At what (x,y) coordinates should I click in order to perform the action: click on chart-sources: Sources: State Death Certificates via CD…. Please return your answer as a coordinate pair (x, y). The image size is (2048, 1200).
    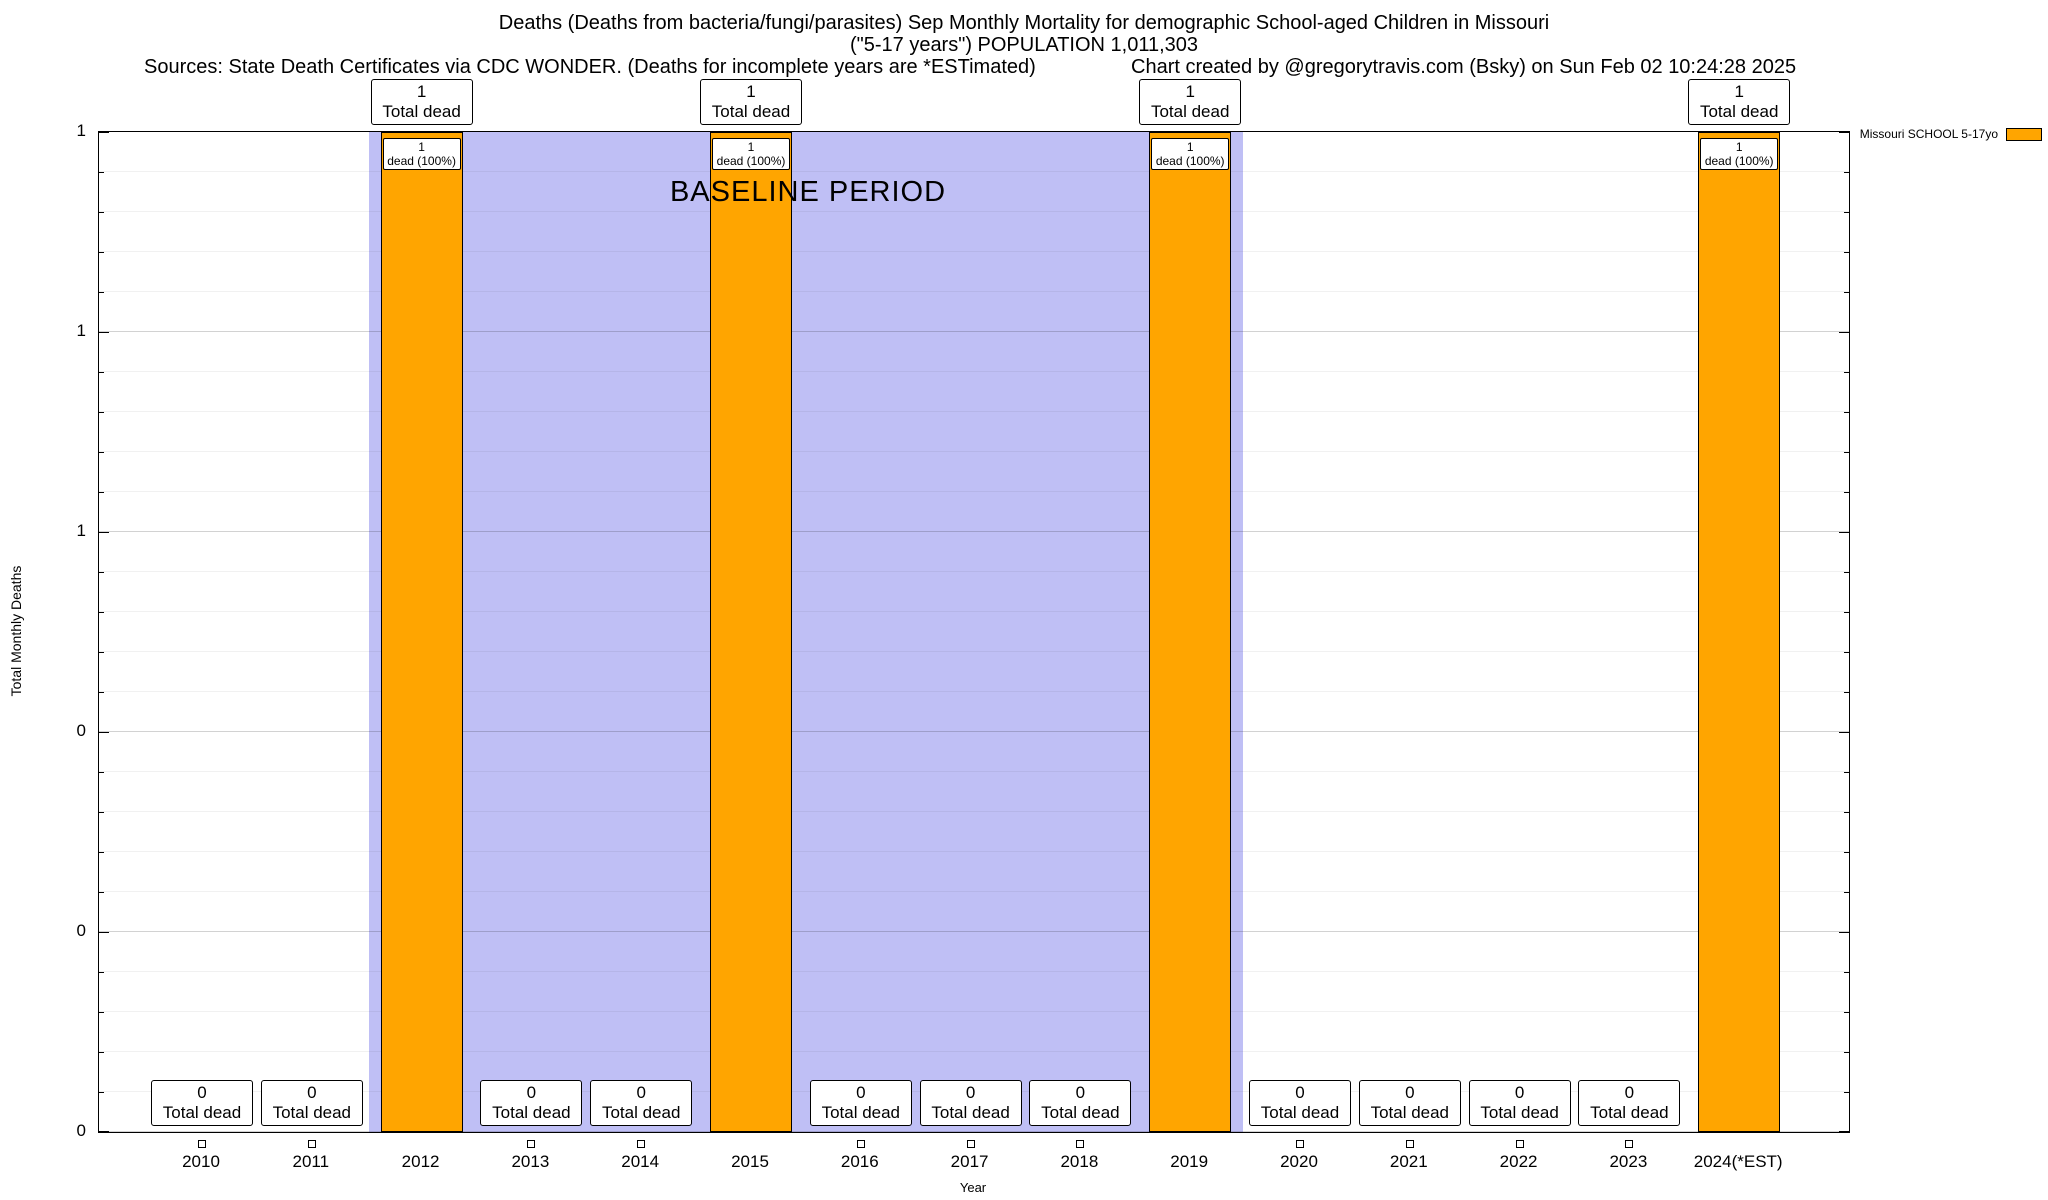
    Looking at the image, I should click on (590, 67).